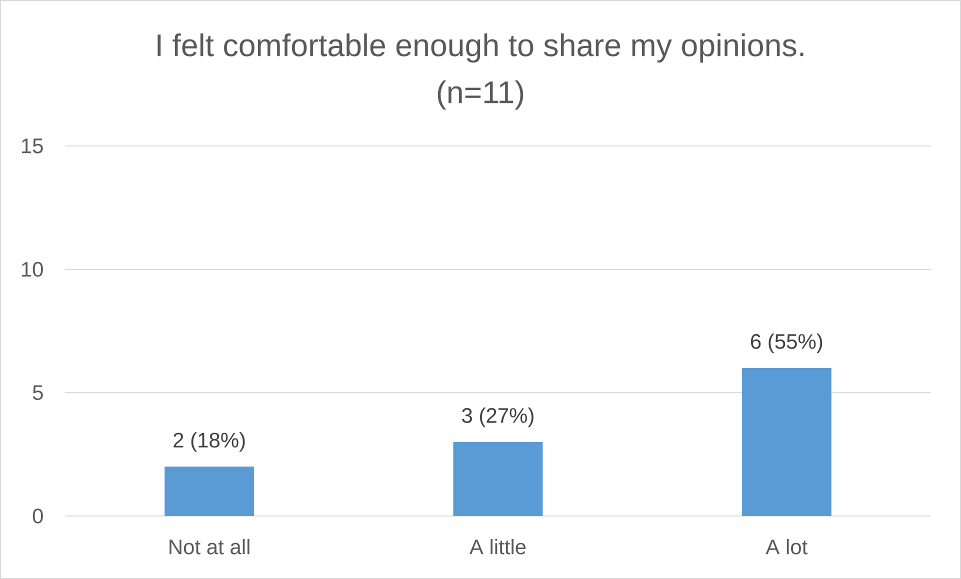  Describe the element at coordinates (37, 392) in the screenshot. I see `y-tick-label: 5` at that location.